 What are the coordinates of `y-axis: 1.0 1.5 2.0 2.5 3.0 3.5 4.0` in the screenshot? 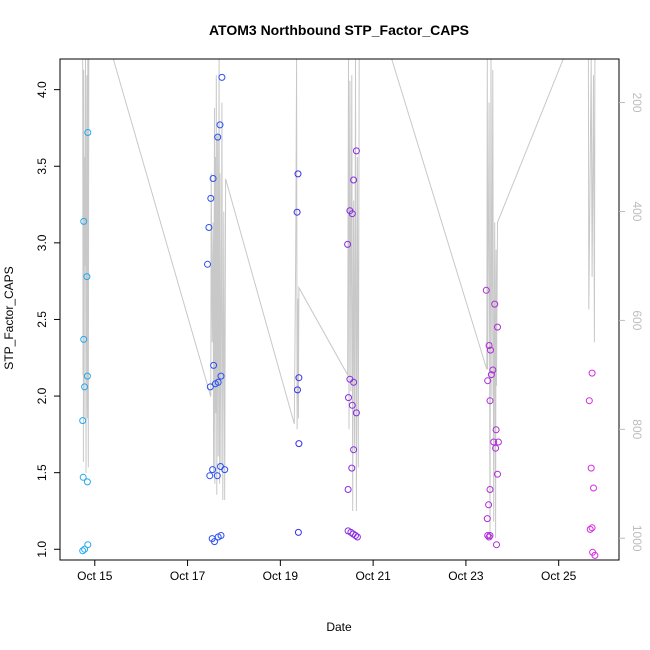 It's located at (47, 319).